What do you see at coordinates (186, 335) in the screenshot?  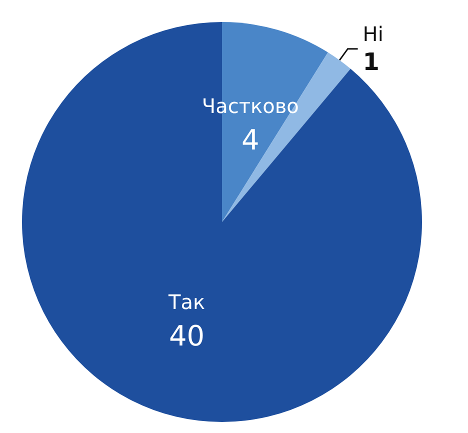 I see `data-label: 40` at bounding box center [186, 335].